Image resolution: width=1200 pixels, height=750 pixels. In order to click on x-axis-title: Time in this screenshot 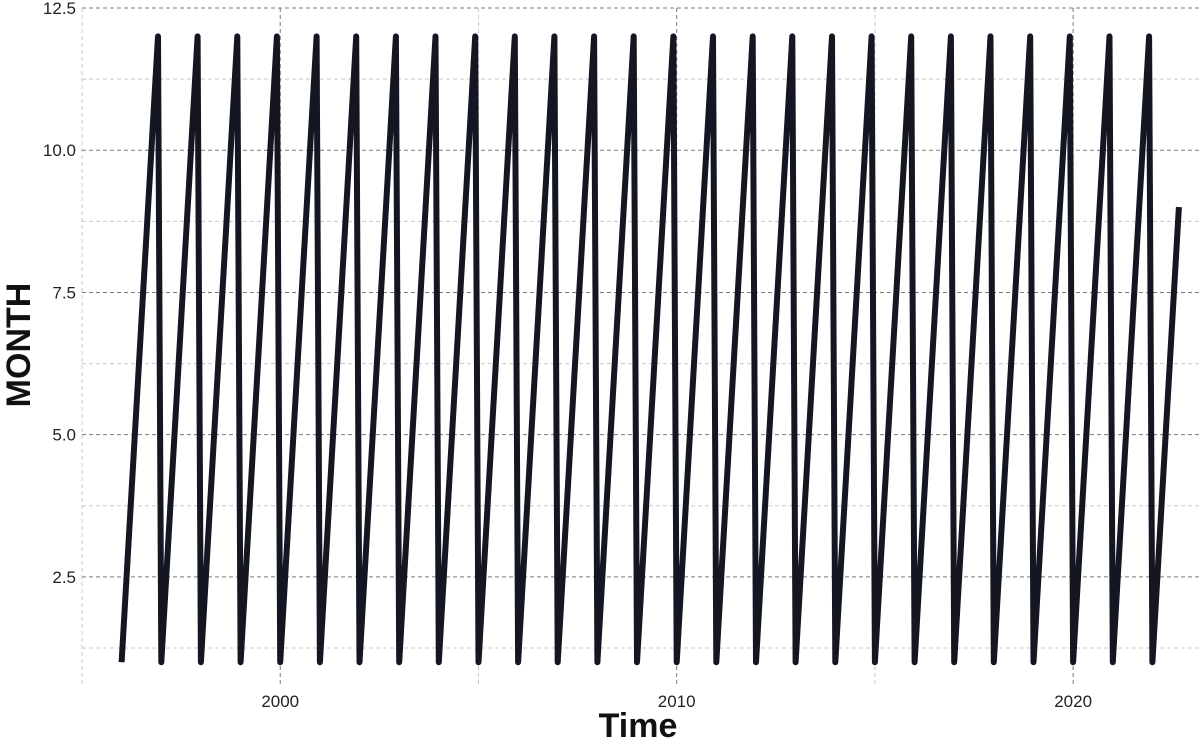, I will do `click(638, 726)`.